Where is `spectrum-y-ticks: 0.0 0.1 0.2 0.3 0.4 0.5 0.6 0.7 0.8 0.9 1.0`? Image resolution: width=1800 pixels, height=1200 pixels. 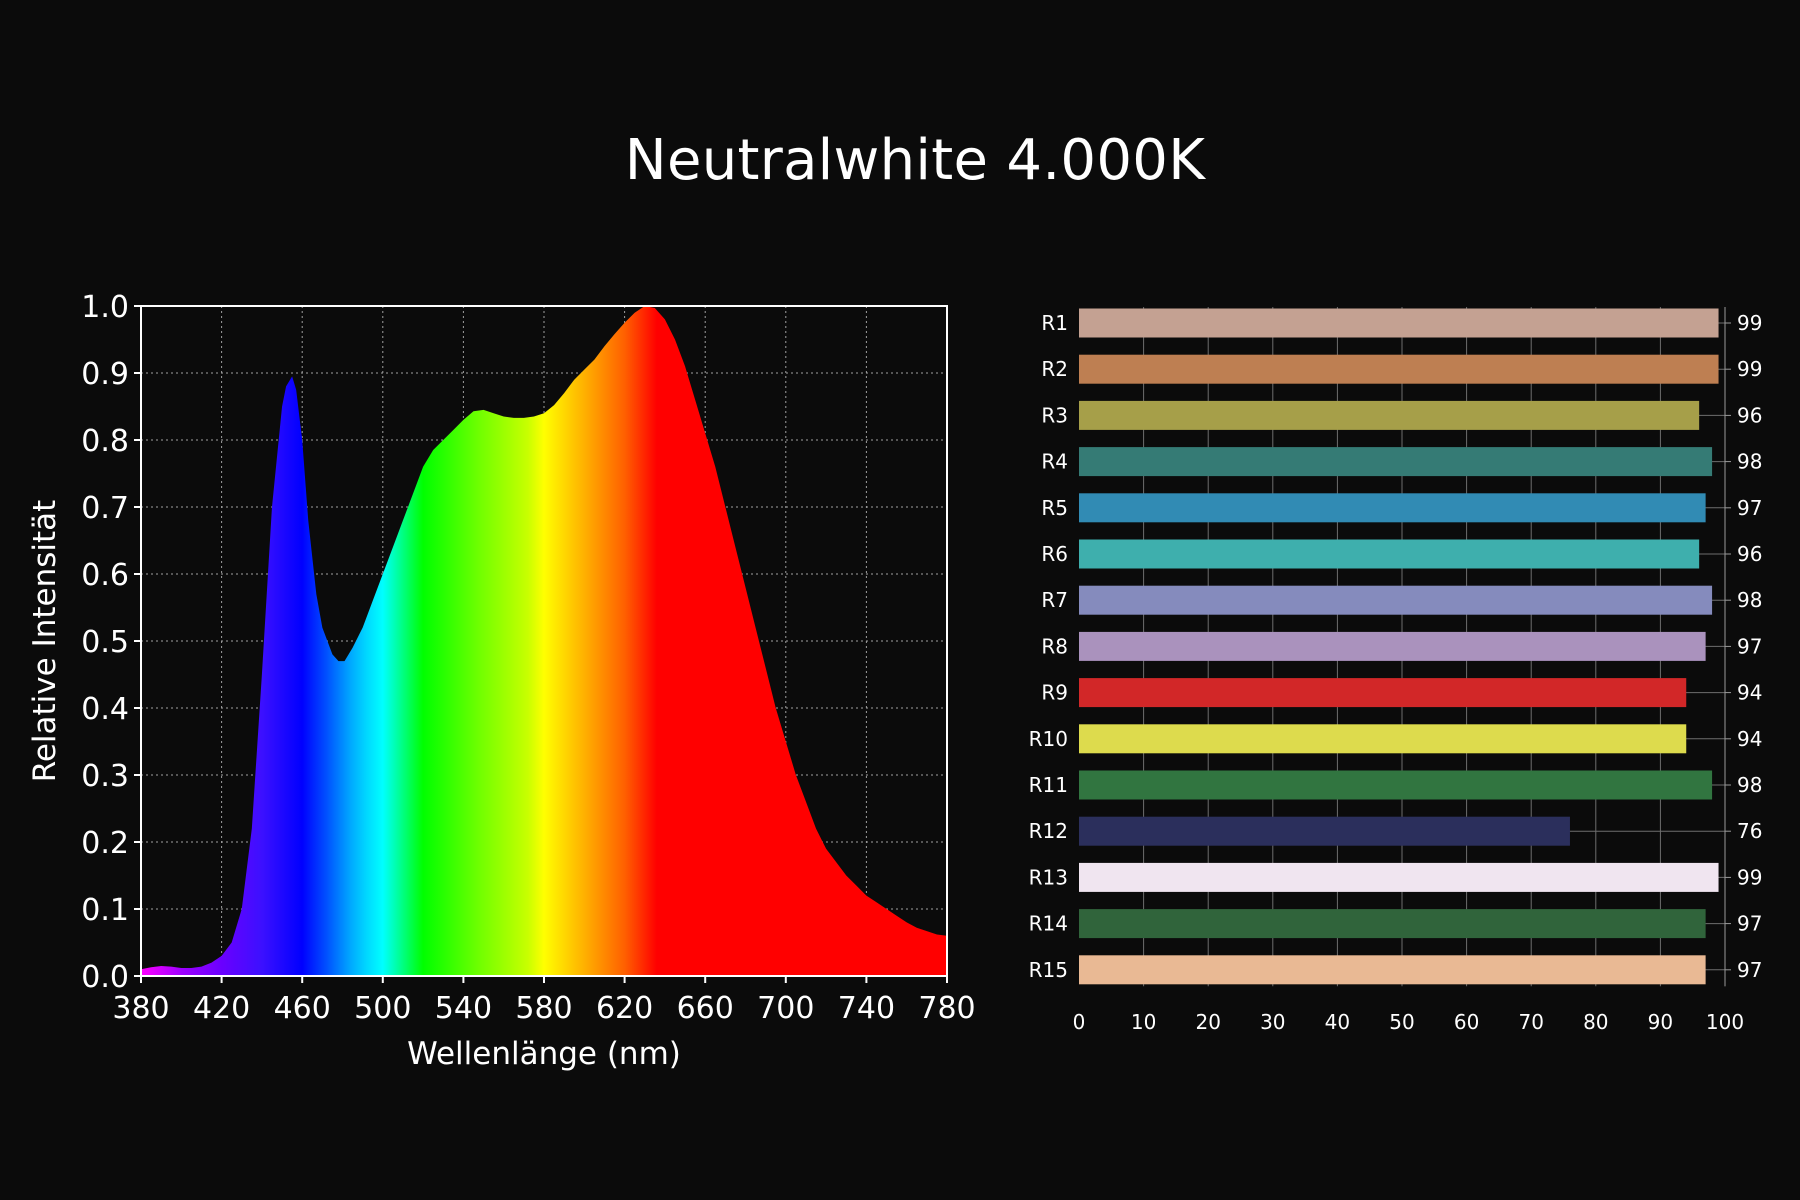
spectrum-y-ticks: 0.0 0.1 0.2 0.3 0.4 0.5 0.6 0.7 0.8 0.9 1.0 is located at coordinates (111, 642).